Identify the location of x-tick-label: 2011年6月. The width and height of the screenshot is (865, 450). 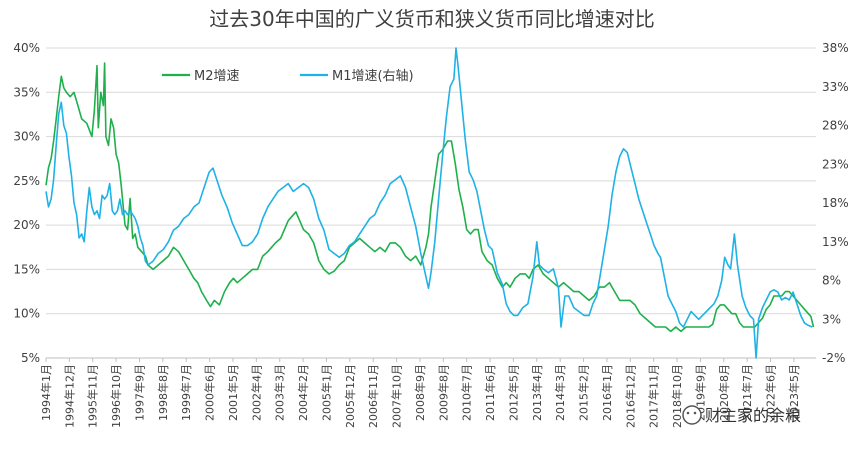
(490, 392).